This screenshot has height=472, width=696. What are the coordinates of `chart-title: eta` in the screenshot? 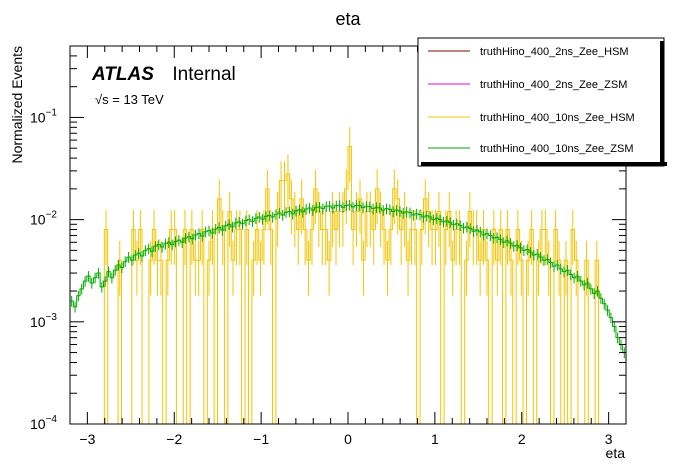 It's located at (348, 19).